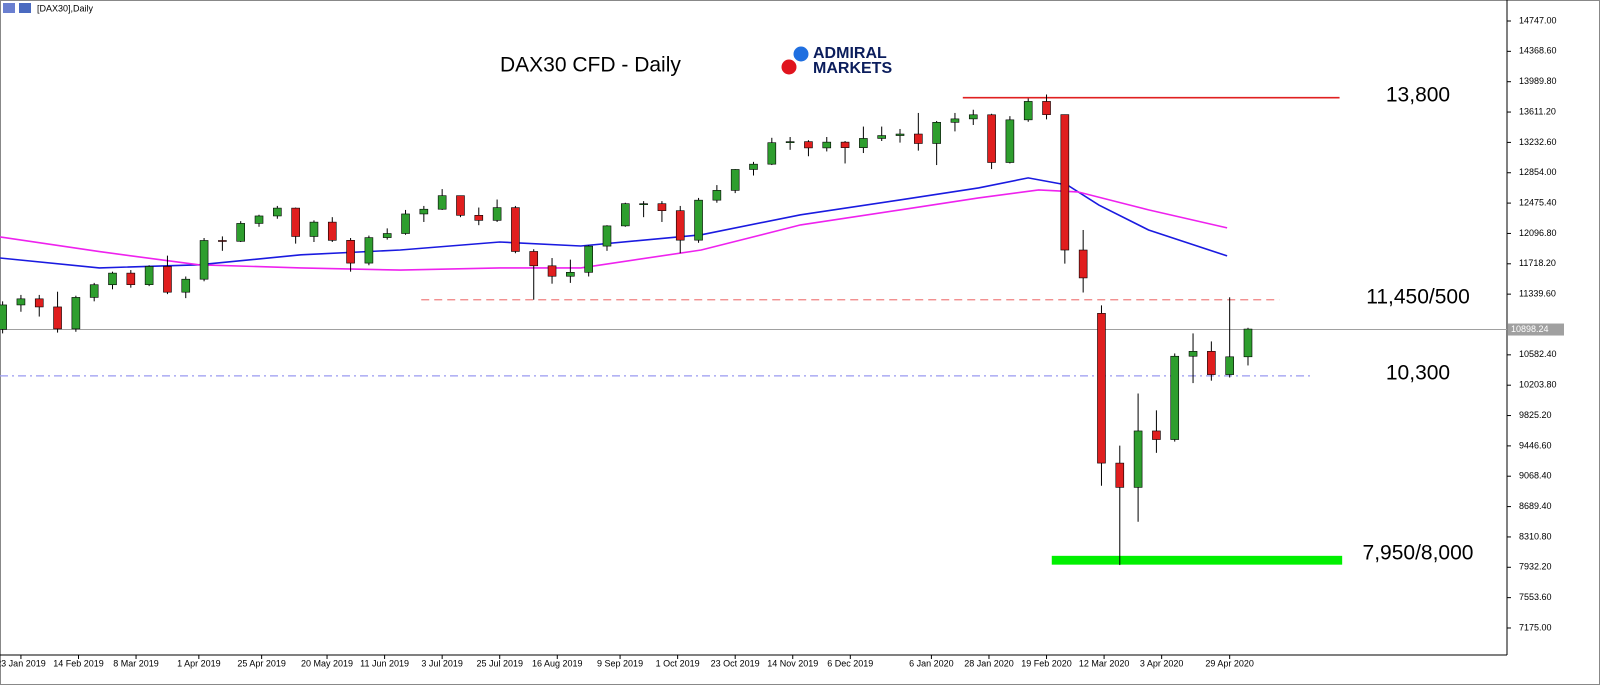 The image size is (1600, 685). Describe the element at coordinates (1046, 663) in the screenshot. I see `x-tick-label: 19 Feb 2020` at that location.